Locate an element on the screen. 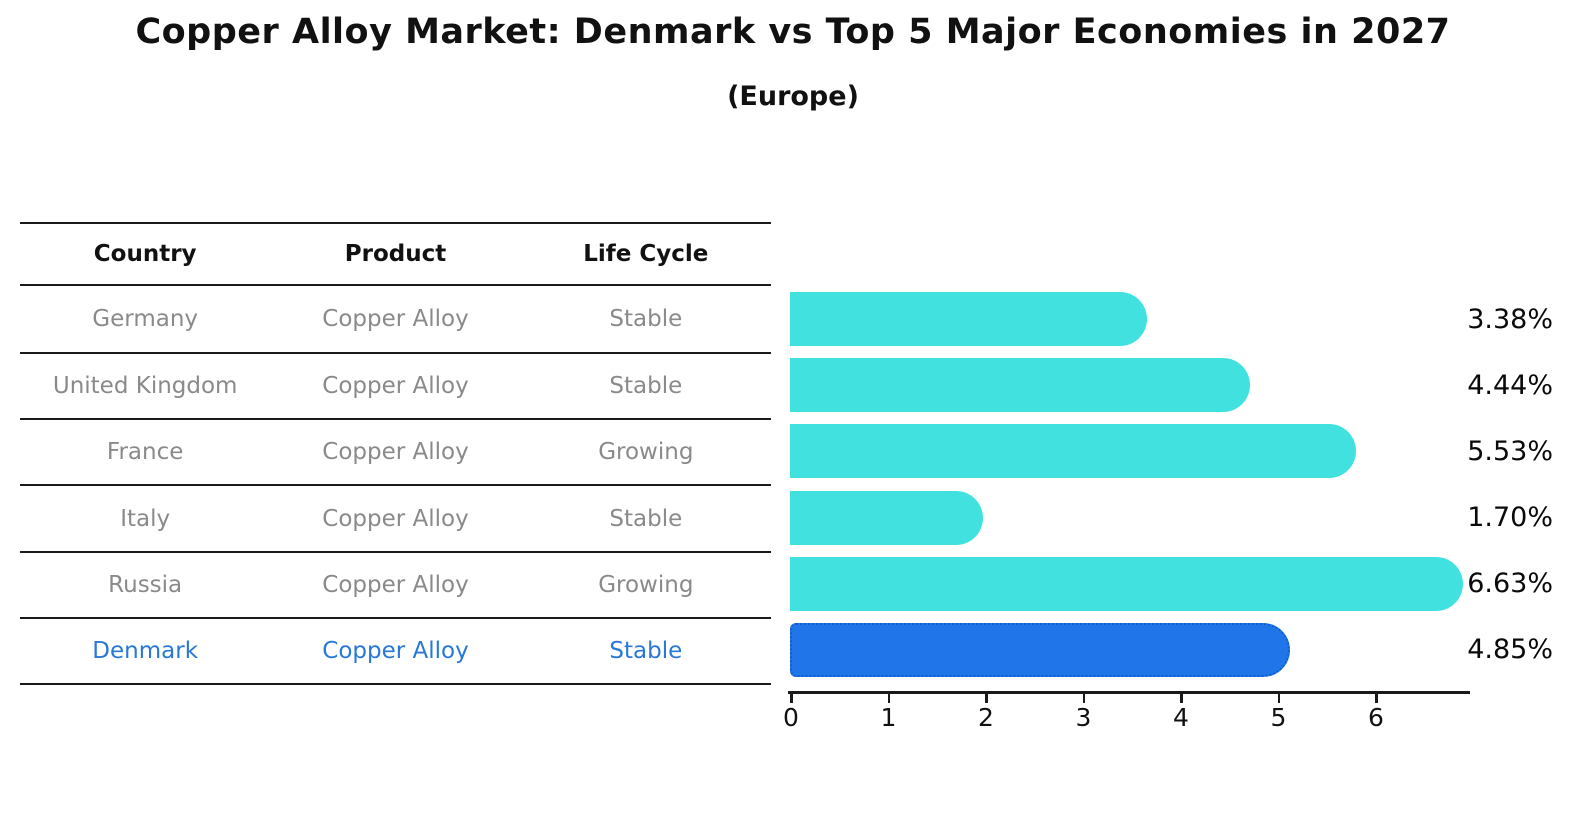 The width and height of the screenshot is (1586, 823). chart-subtitle: (Europe) is located at coordinates (793, 96).